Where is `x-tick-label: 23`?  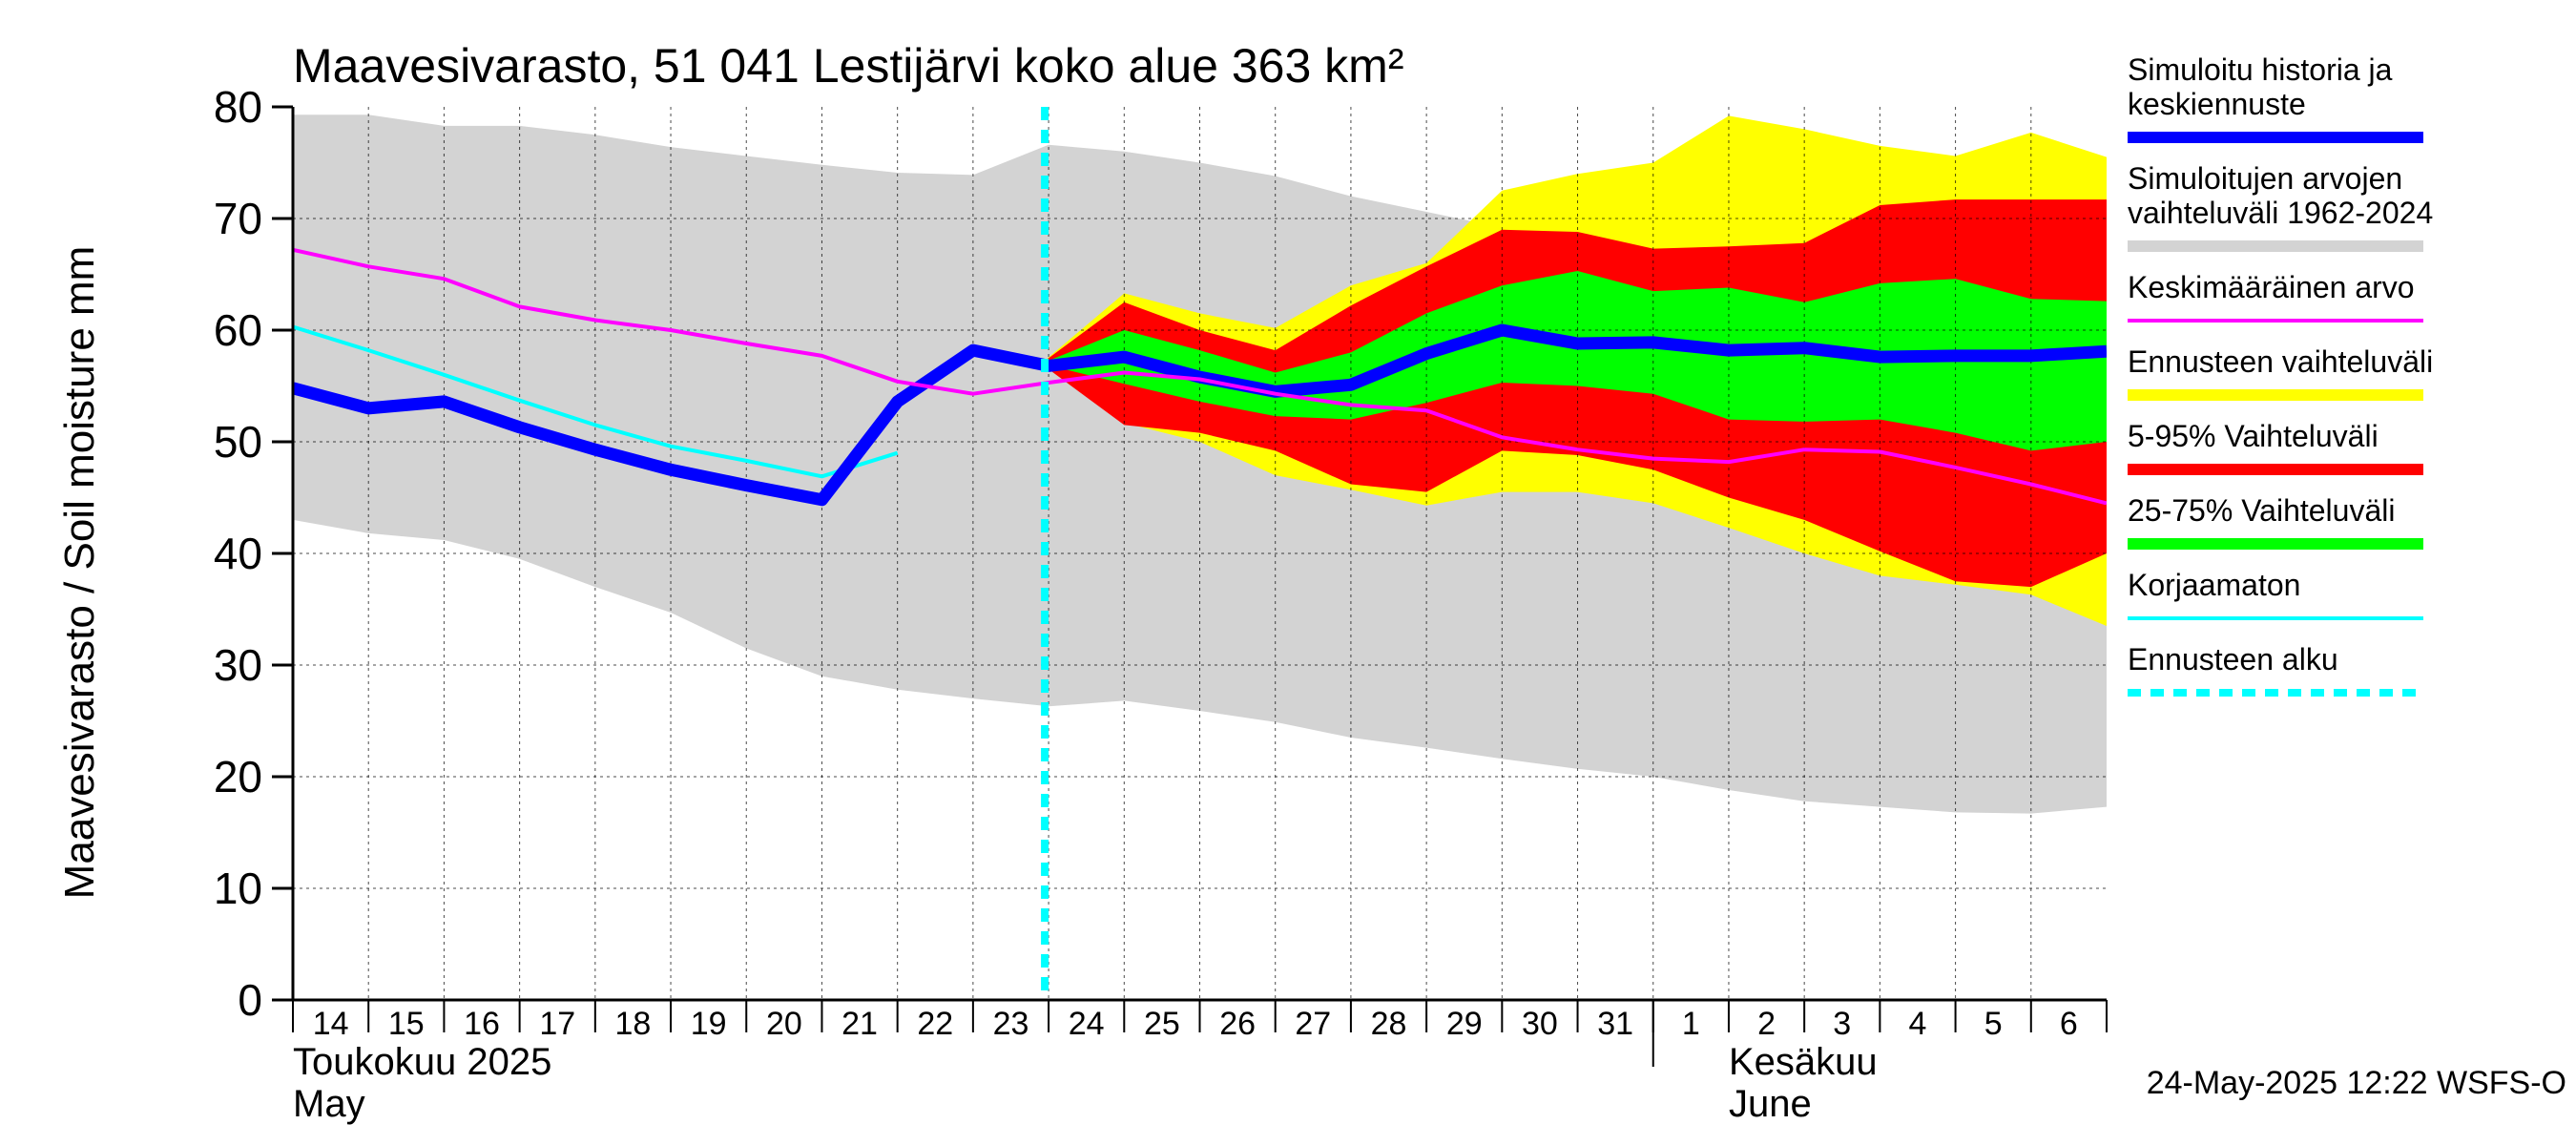
x-tick-label: 23 is located at coordinates (1011, 1024).